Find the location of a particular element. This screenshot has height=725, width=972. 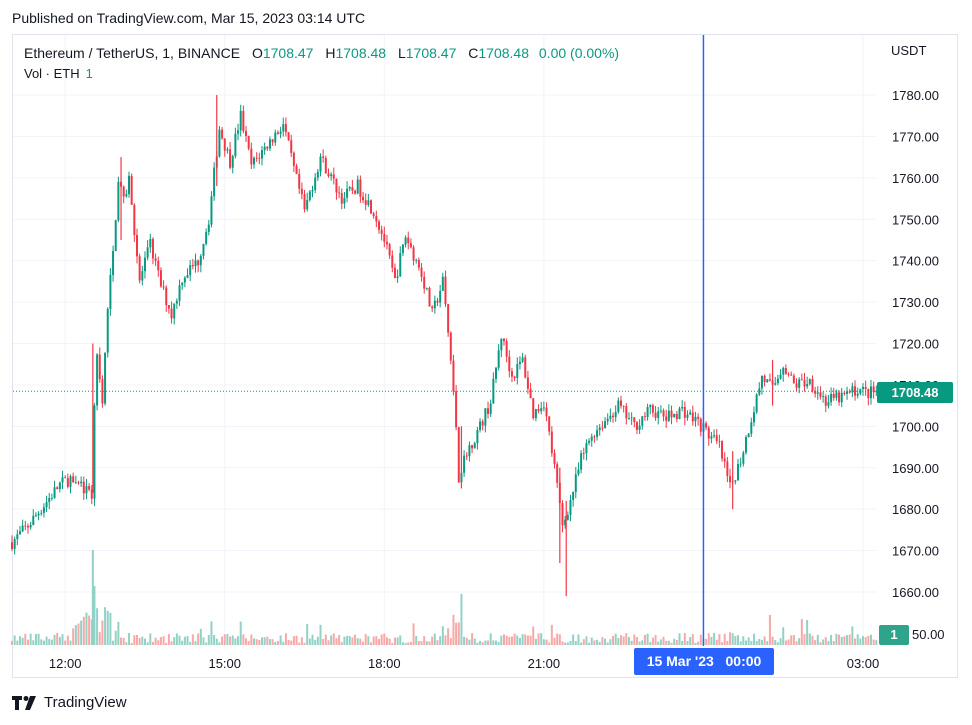

crosshair-time-label: 15 Mar '23 00:00 is located at coordinates (704, 661).